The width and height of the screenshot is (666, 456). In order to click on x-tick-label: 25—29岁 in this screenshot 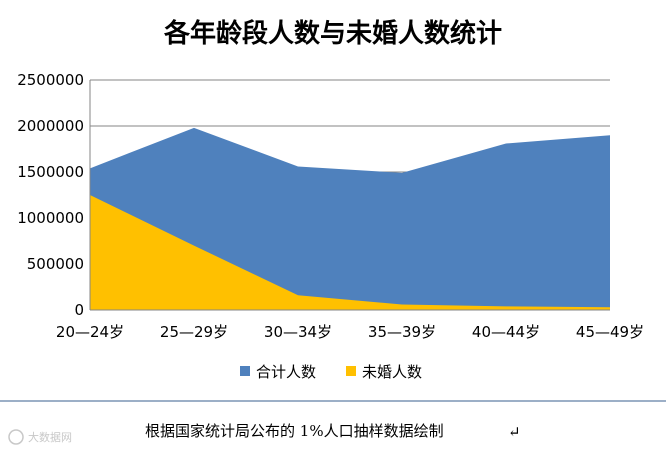, I will do `click(194, 332)`.